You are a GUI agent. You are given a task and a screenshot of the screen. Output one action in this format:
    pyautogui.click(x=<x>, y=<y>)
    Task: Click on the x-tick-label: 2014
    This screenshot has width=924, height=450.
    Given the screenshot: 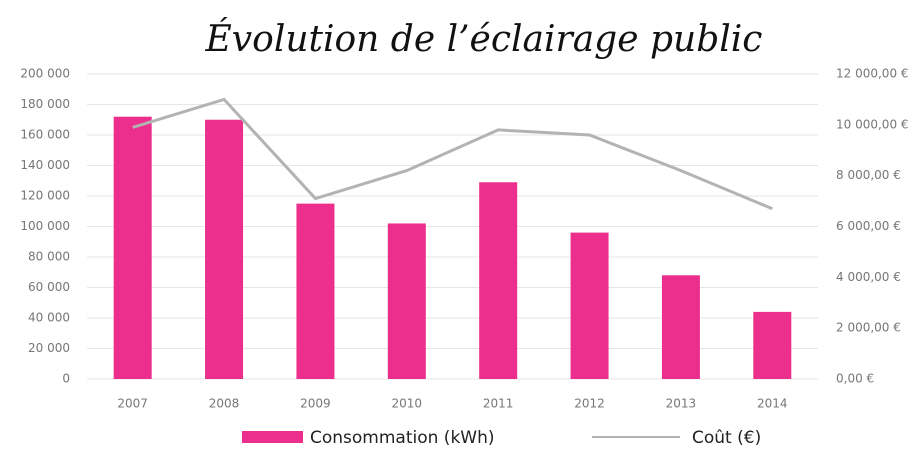 What is the action you would take?
    pyautogui.click(x=772, y=404)
    